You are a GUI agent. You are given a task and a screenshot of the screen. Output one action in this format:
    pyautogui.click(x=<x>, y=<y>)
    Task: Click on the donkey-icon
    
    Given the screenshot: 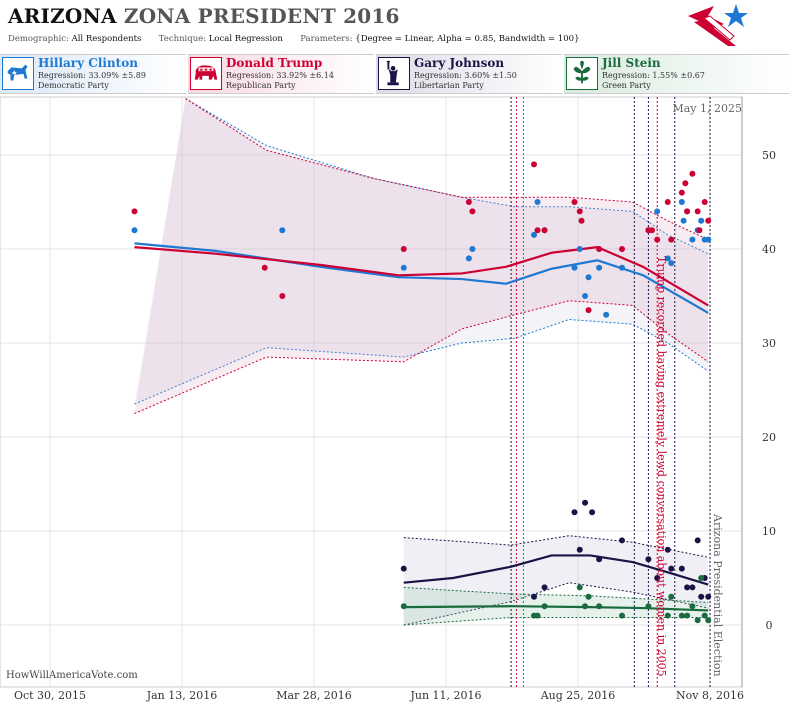 What is the action you would take?
    pyautogui.click(x=18, y=73)
    